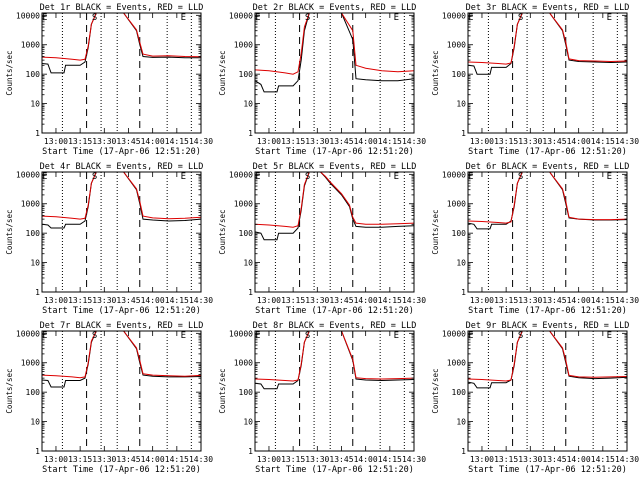 Image resolution: width=640 pixels, height=480 pixels. Describe the element at coordinates (268, 326) in the screenshot. I see `panel-title-detector: Det 8r` at that location.